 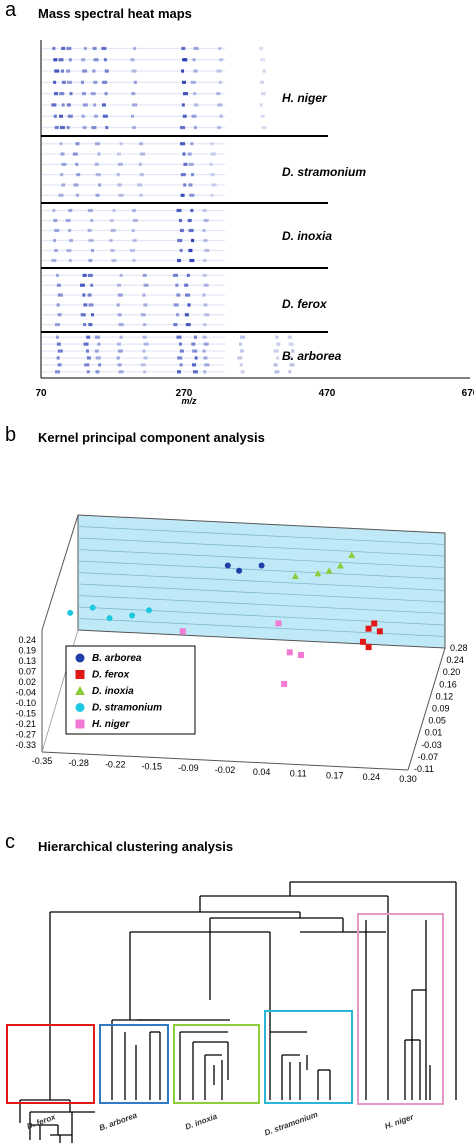 What do you see at coordinates (25, 703) in the screenshot?
I see `y-tick-label: -0.10` at bounding box center [25, 703].